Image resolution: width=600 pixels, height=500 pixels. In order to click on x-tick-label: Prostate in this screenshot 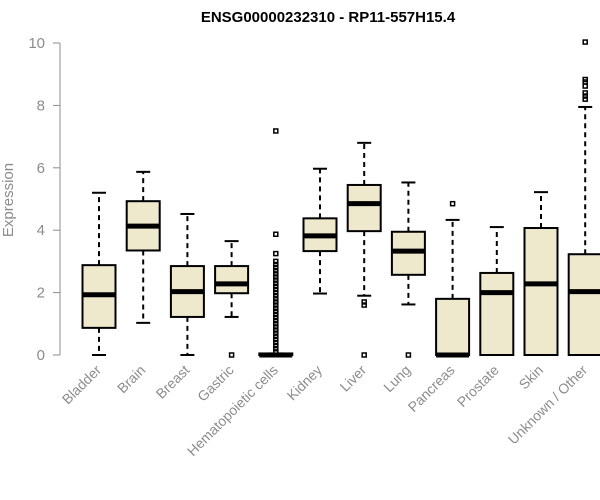, I will do `click(478, 386)`.